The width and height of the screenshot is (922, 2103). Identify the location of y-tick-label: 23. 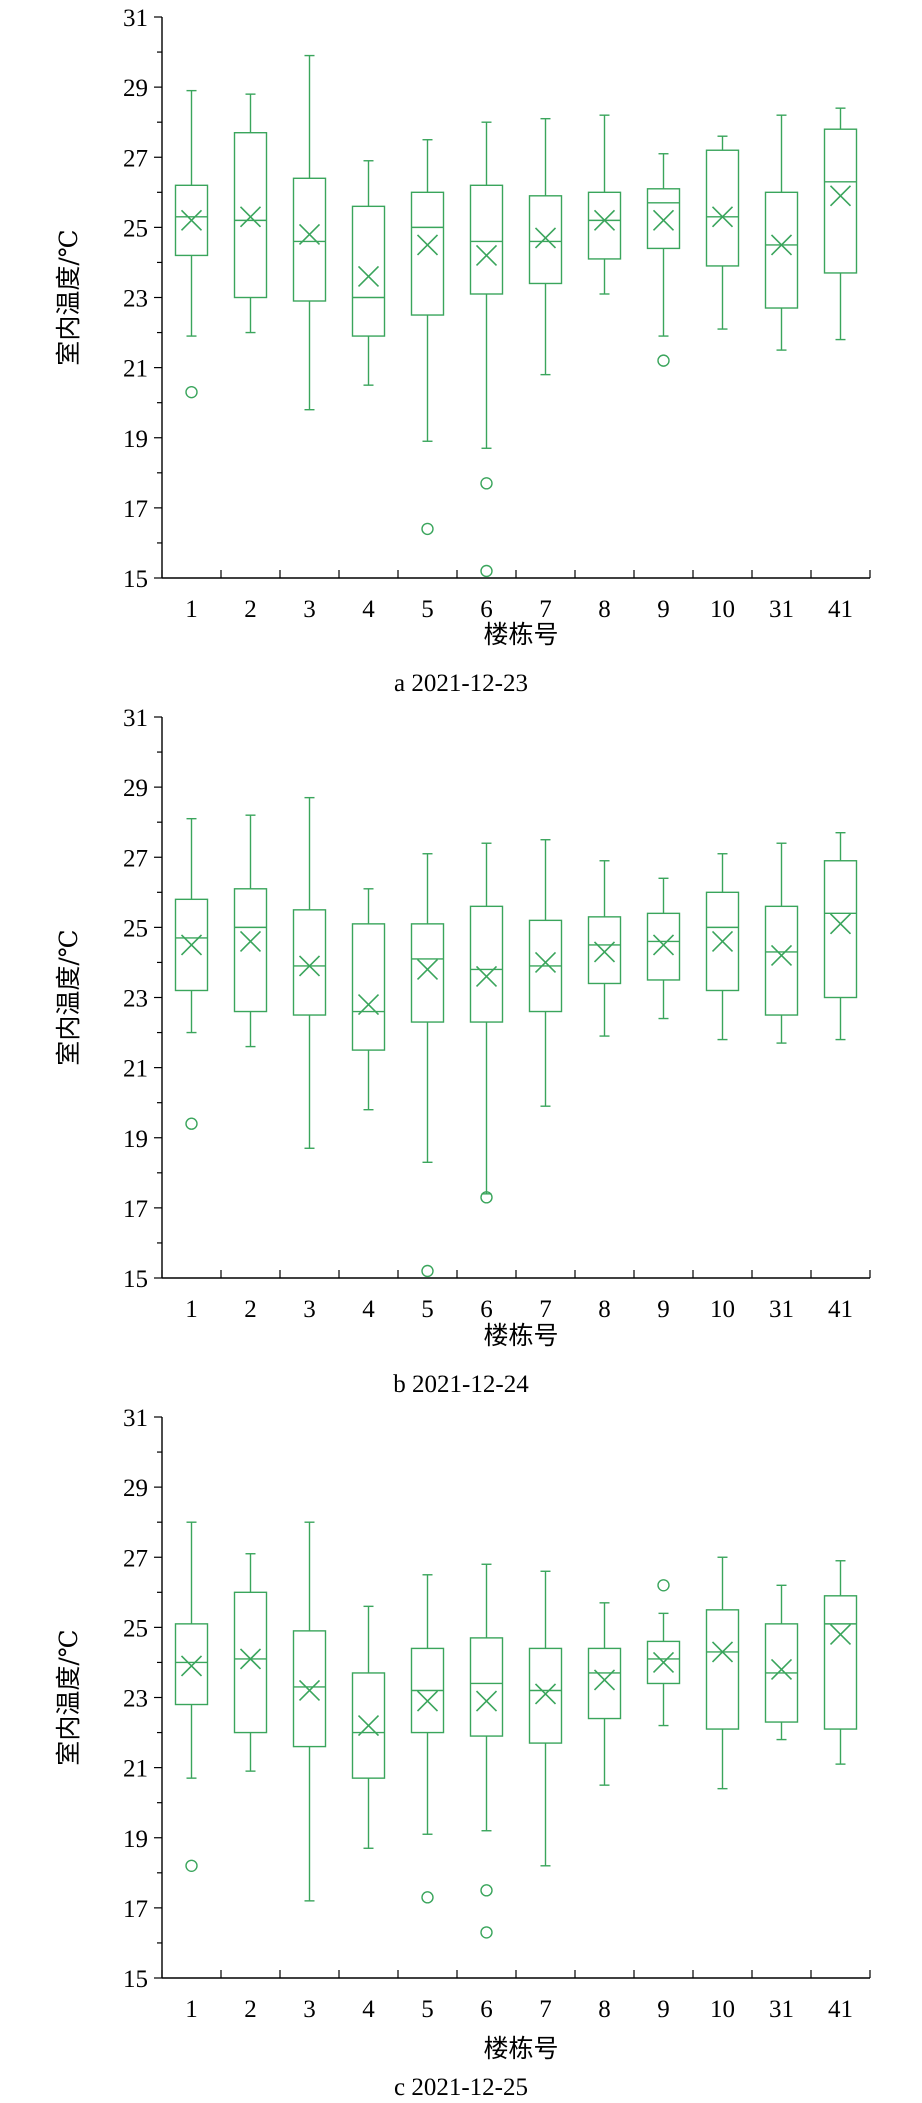
(135, 299).